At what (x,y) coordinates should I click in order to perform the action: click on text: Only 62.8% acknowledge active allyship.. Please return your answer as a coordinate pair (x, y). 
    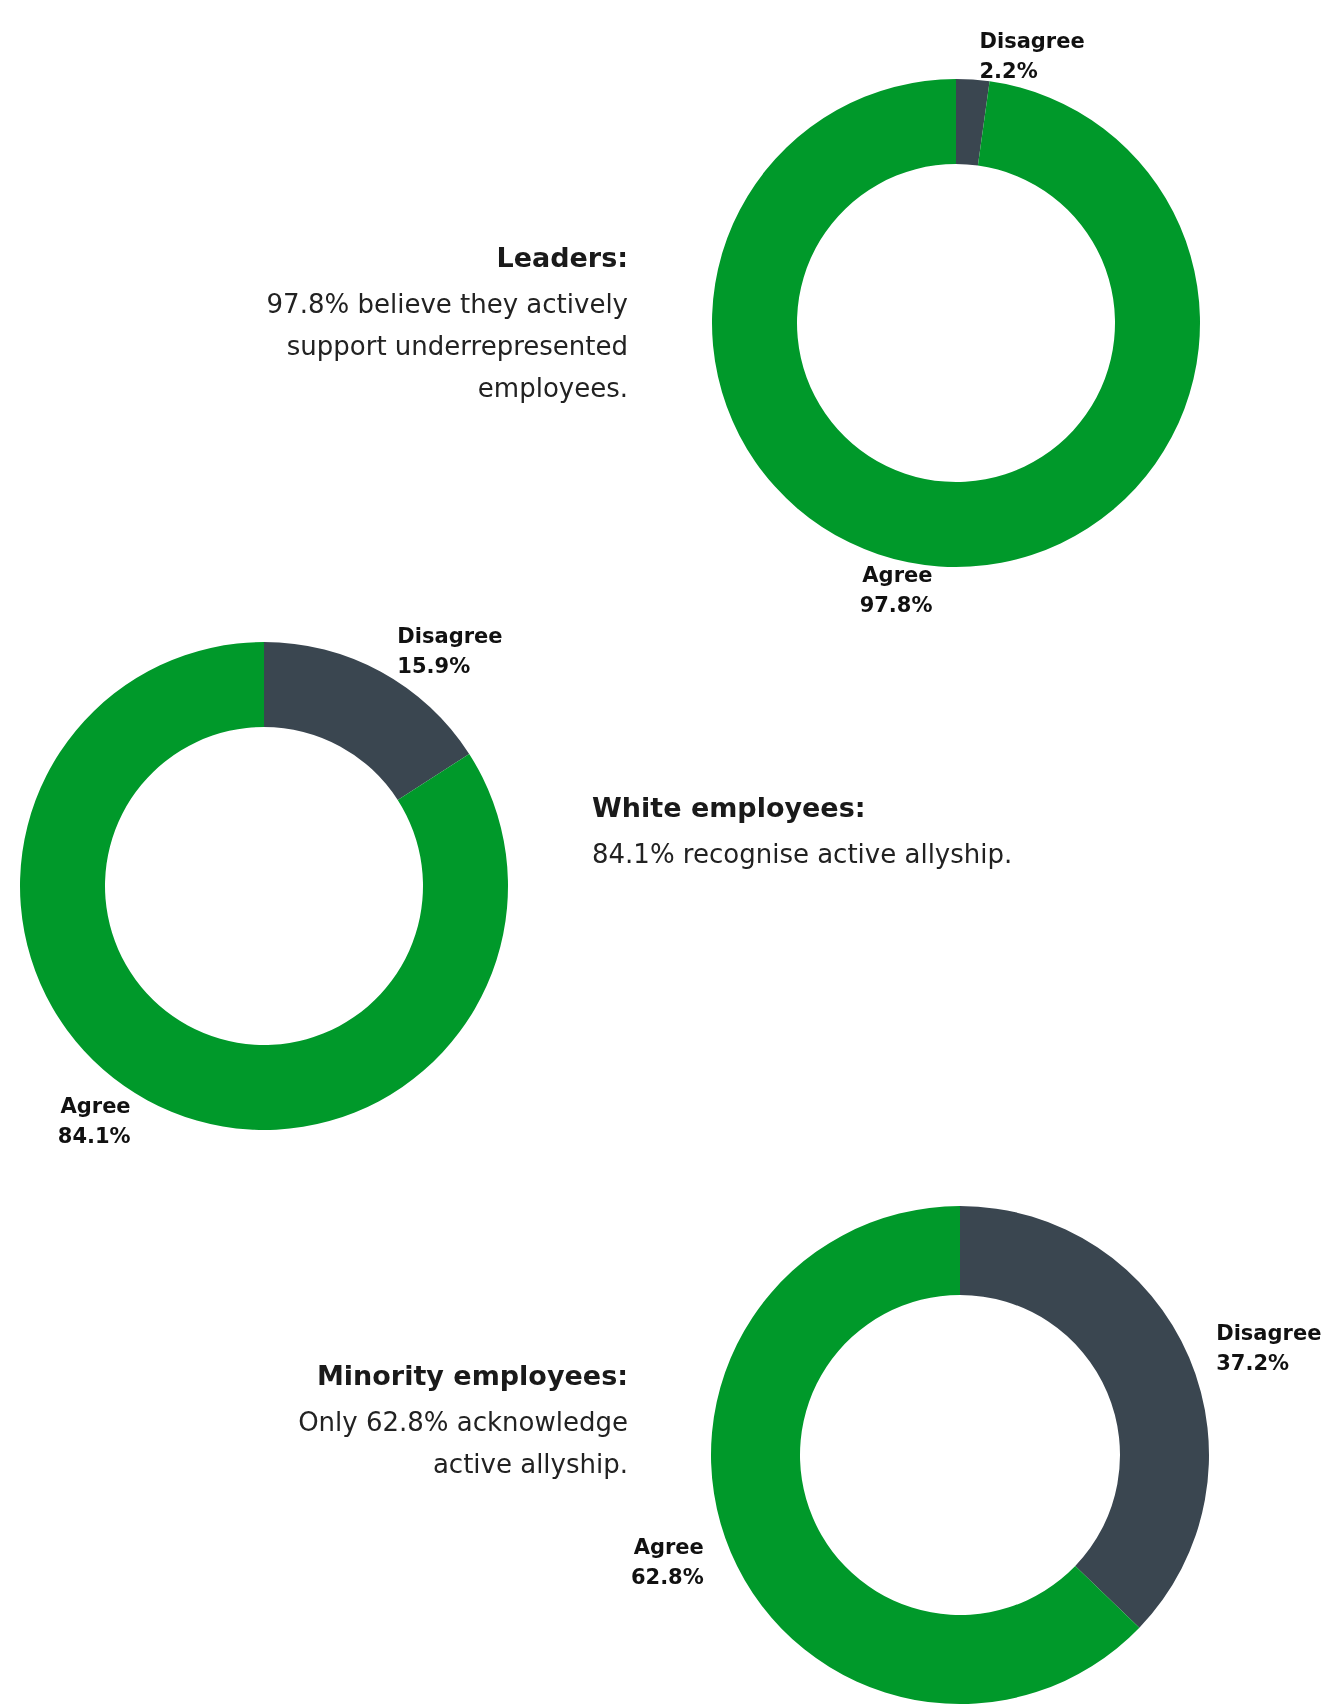
    Looking at the image, I should click on (462, 1443).